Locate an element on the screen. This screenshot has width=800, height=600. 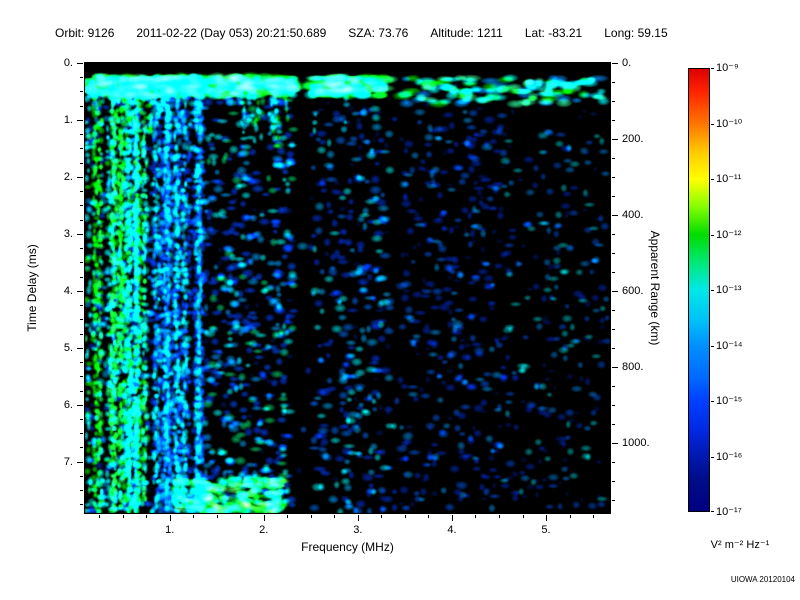
x-tick-label: 4. is located at coordinates (452, 530).